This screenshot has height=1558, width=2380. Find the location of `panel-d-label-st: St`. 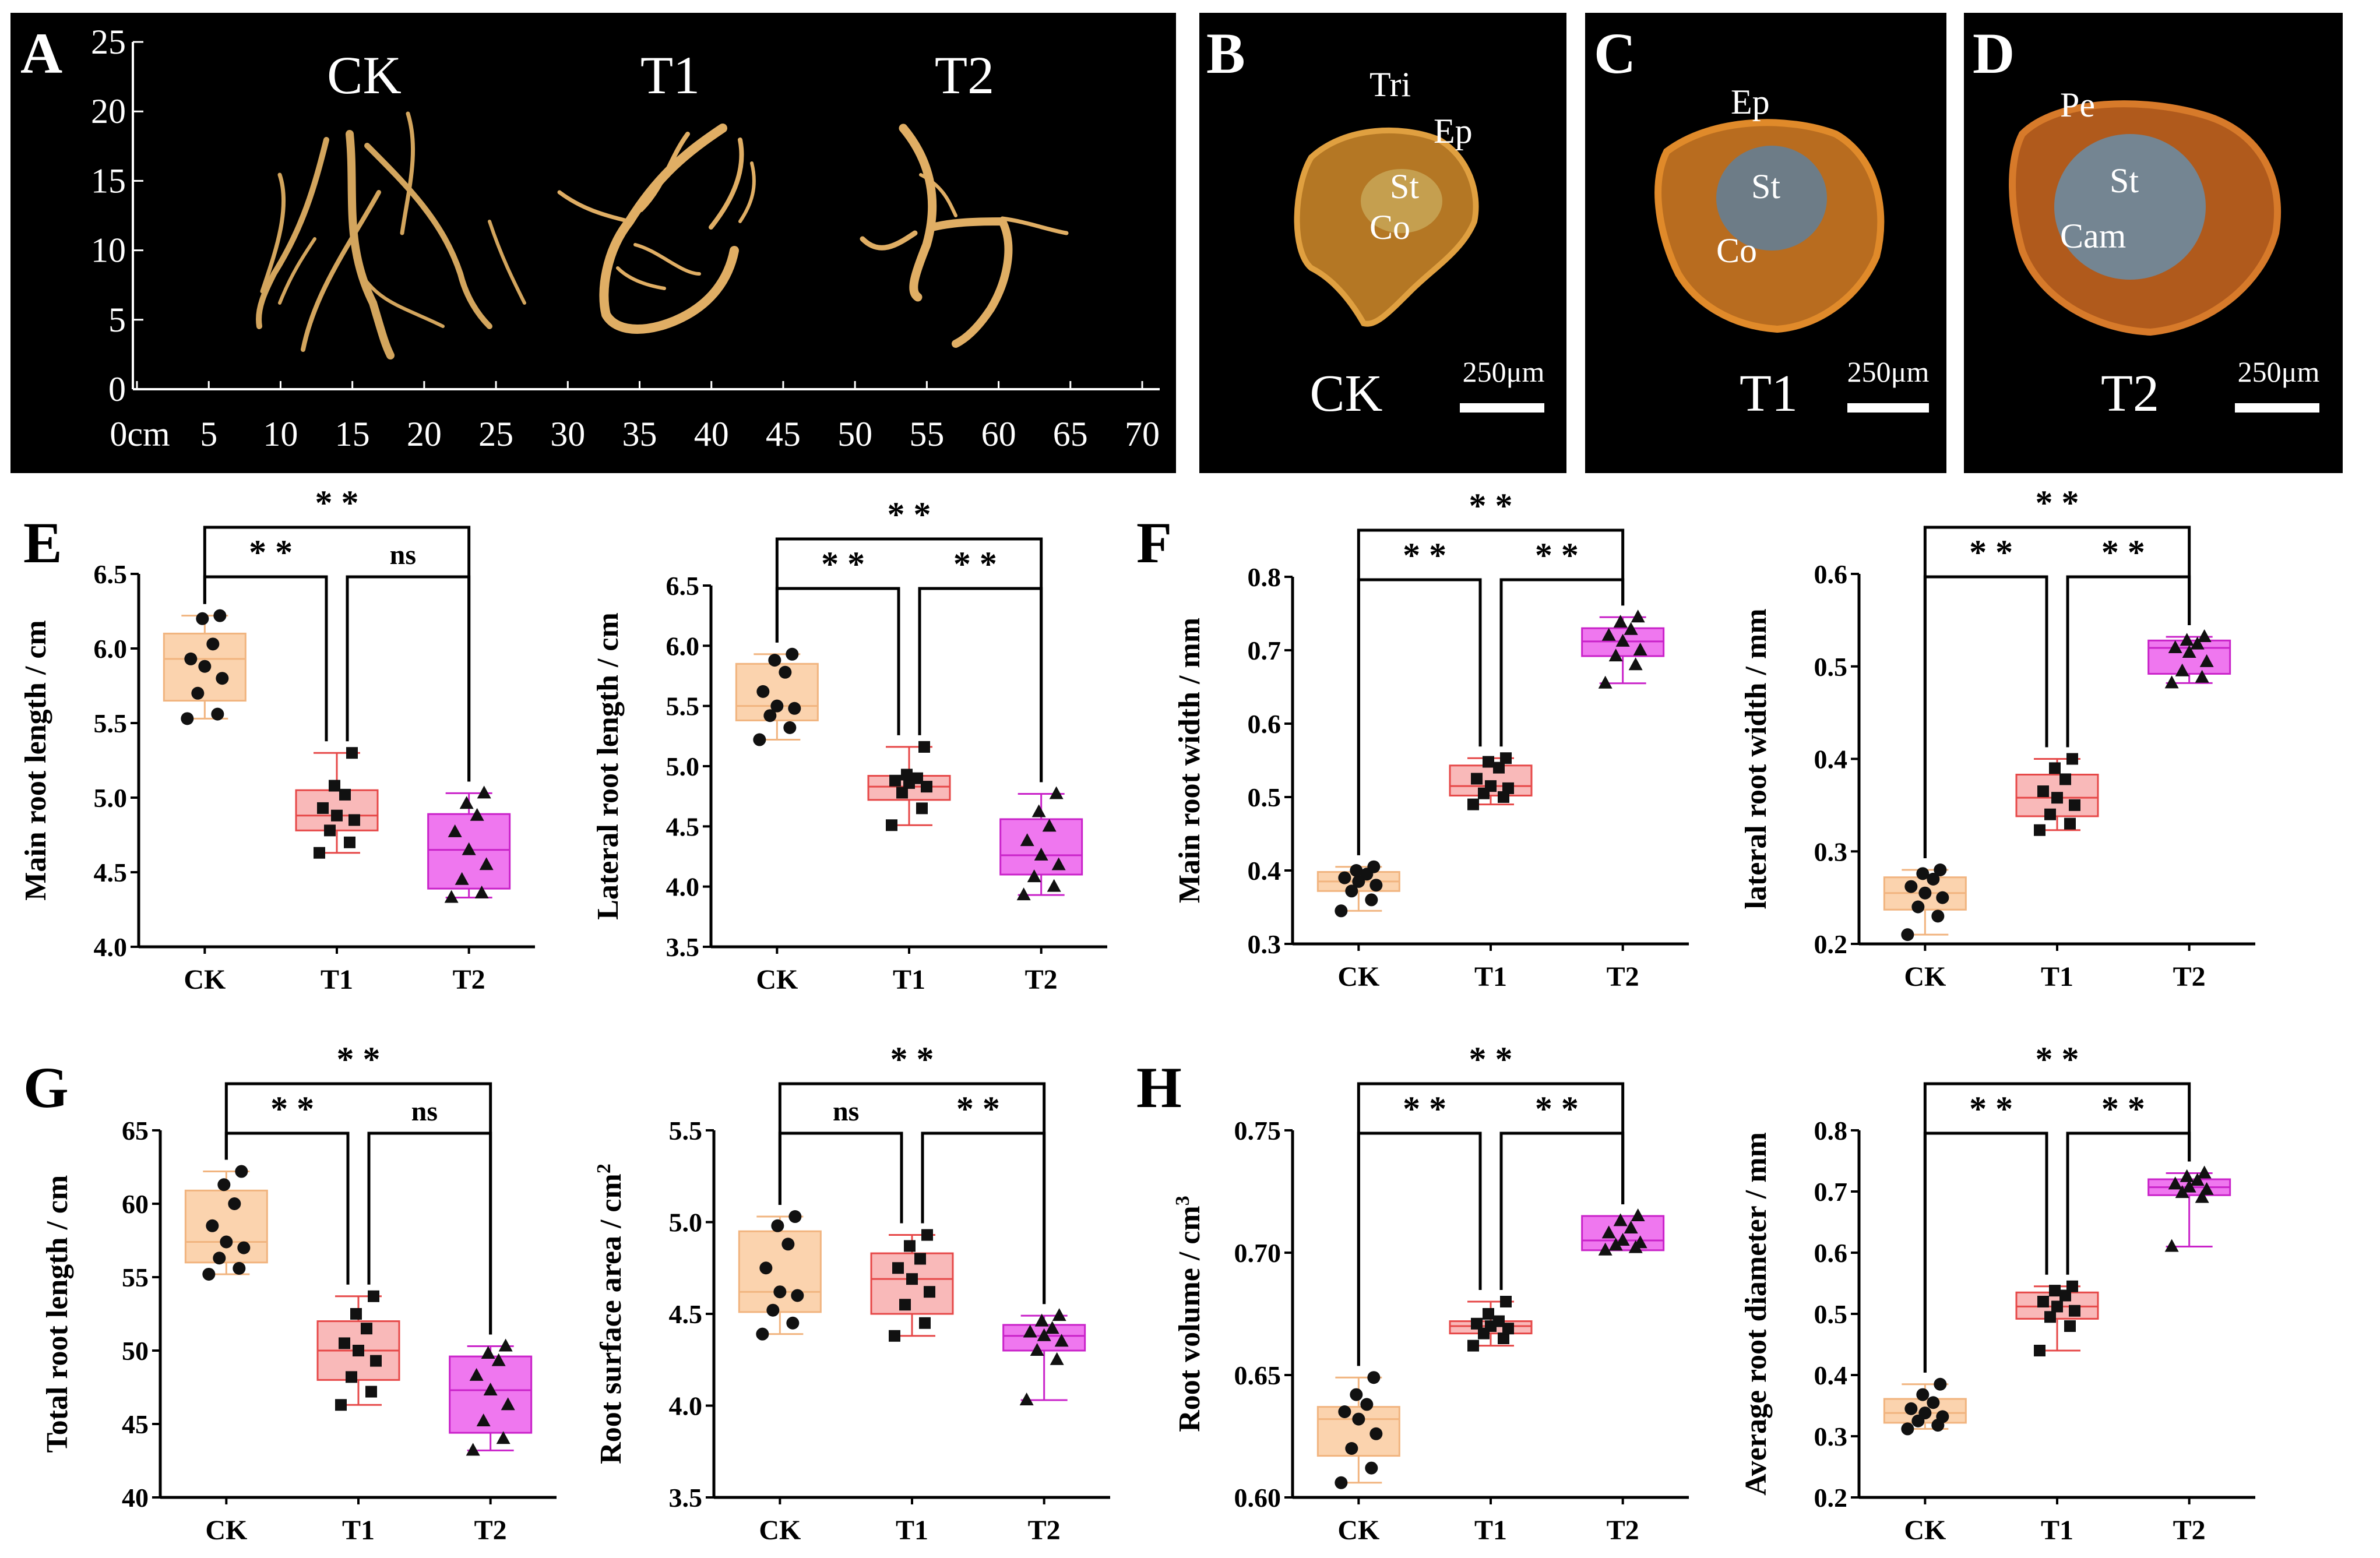

panel-d-label-st: St is located at coordinates (2124, 180).